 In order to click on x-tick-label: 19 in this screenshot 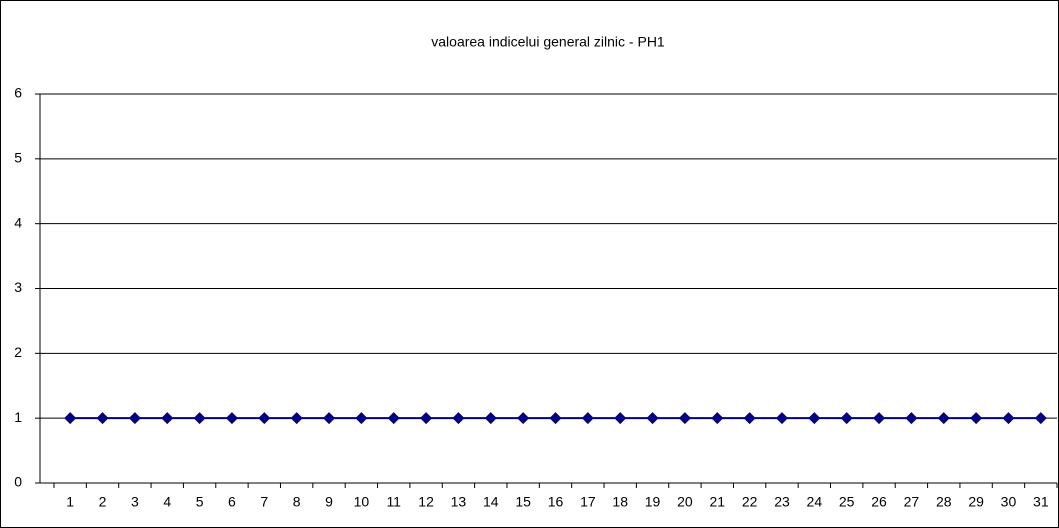, I will do `click(653, 502)`.